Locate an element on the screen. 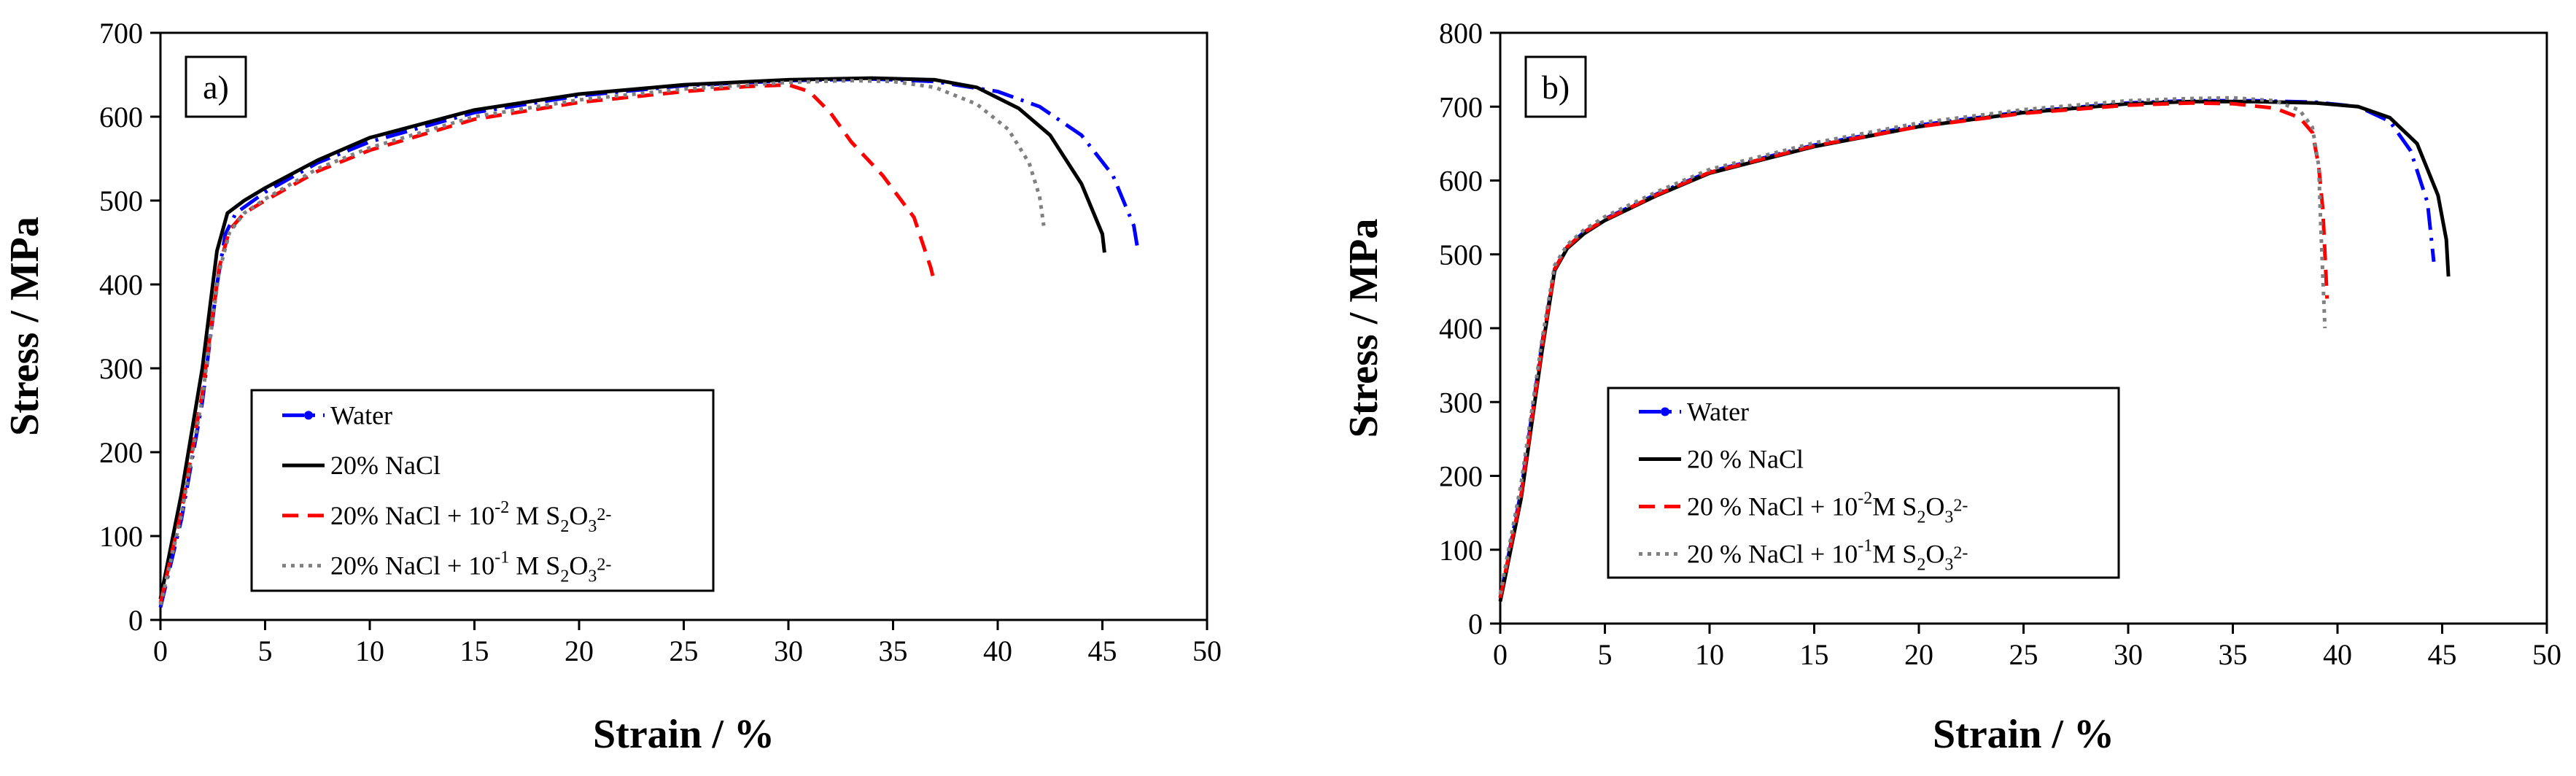 This screenshot has height=776, width=2576. panel-label: a) is located at coordinates (216, 87).